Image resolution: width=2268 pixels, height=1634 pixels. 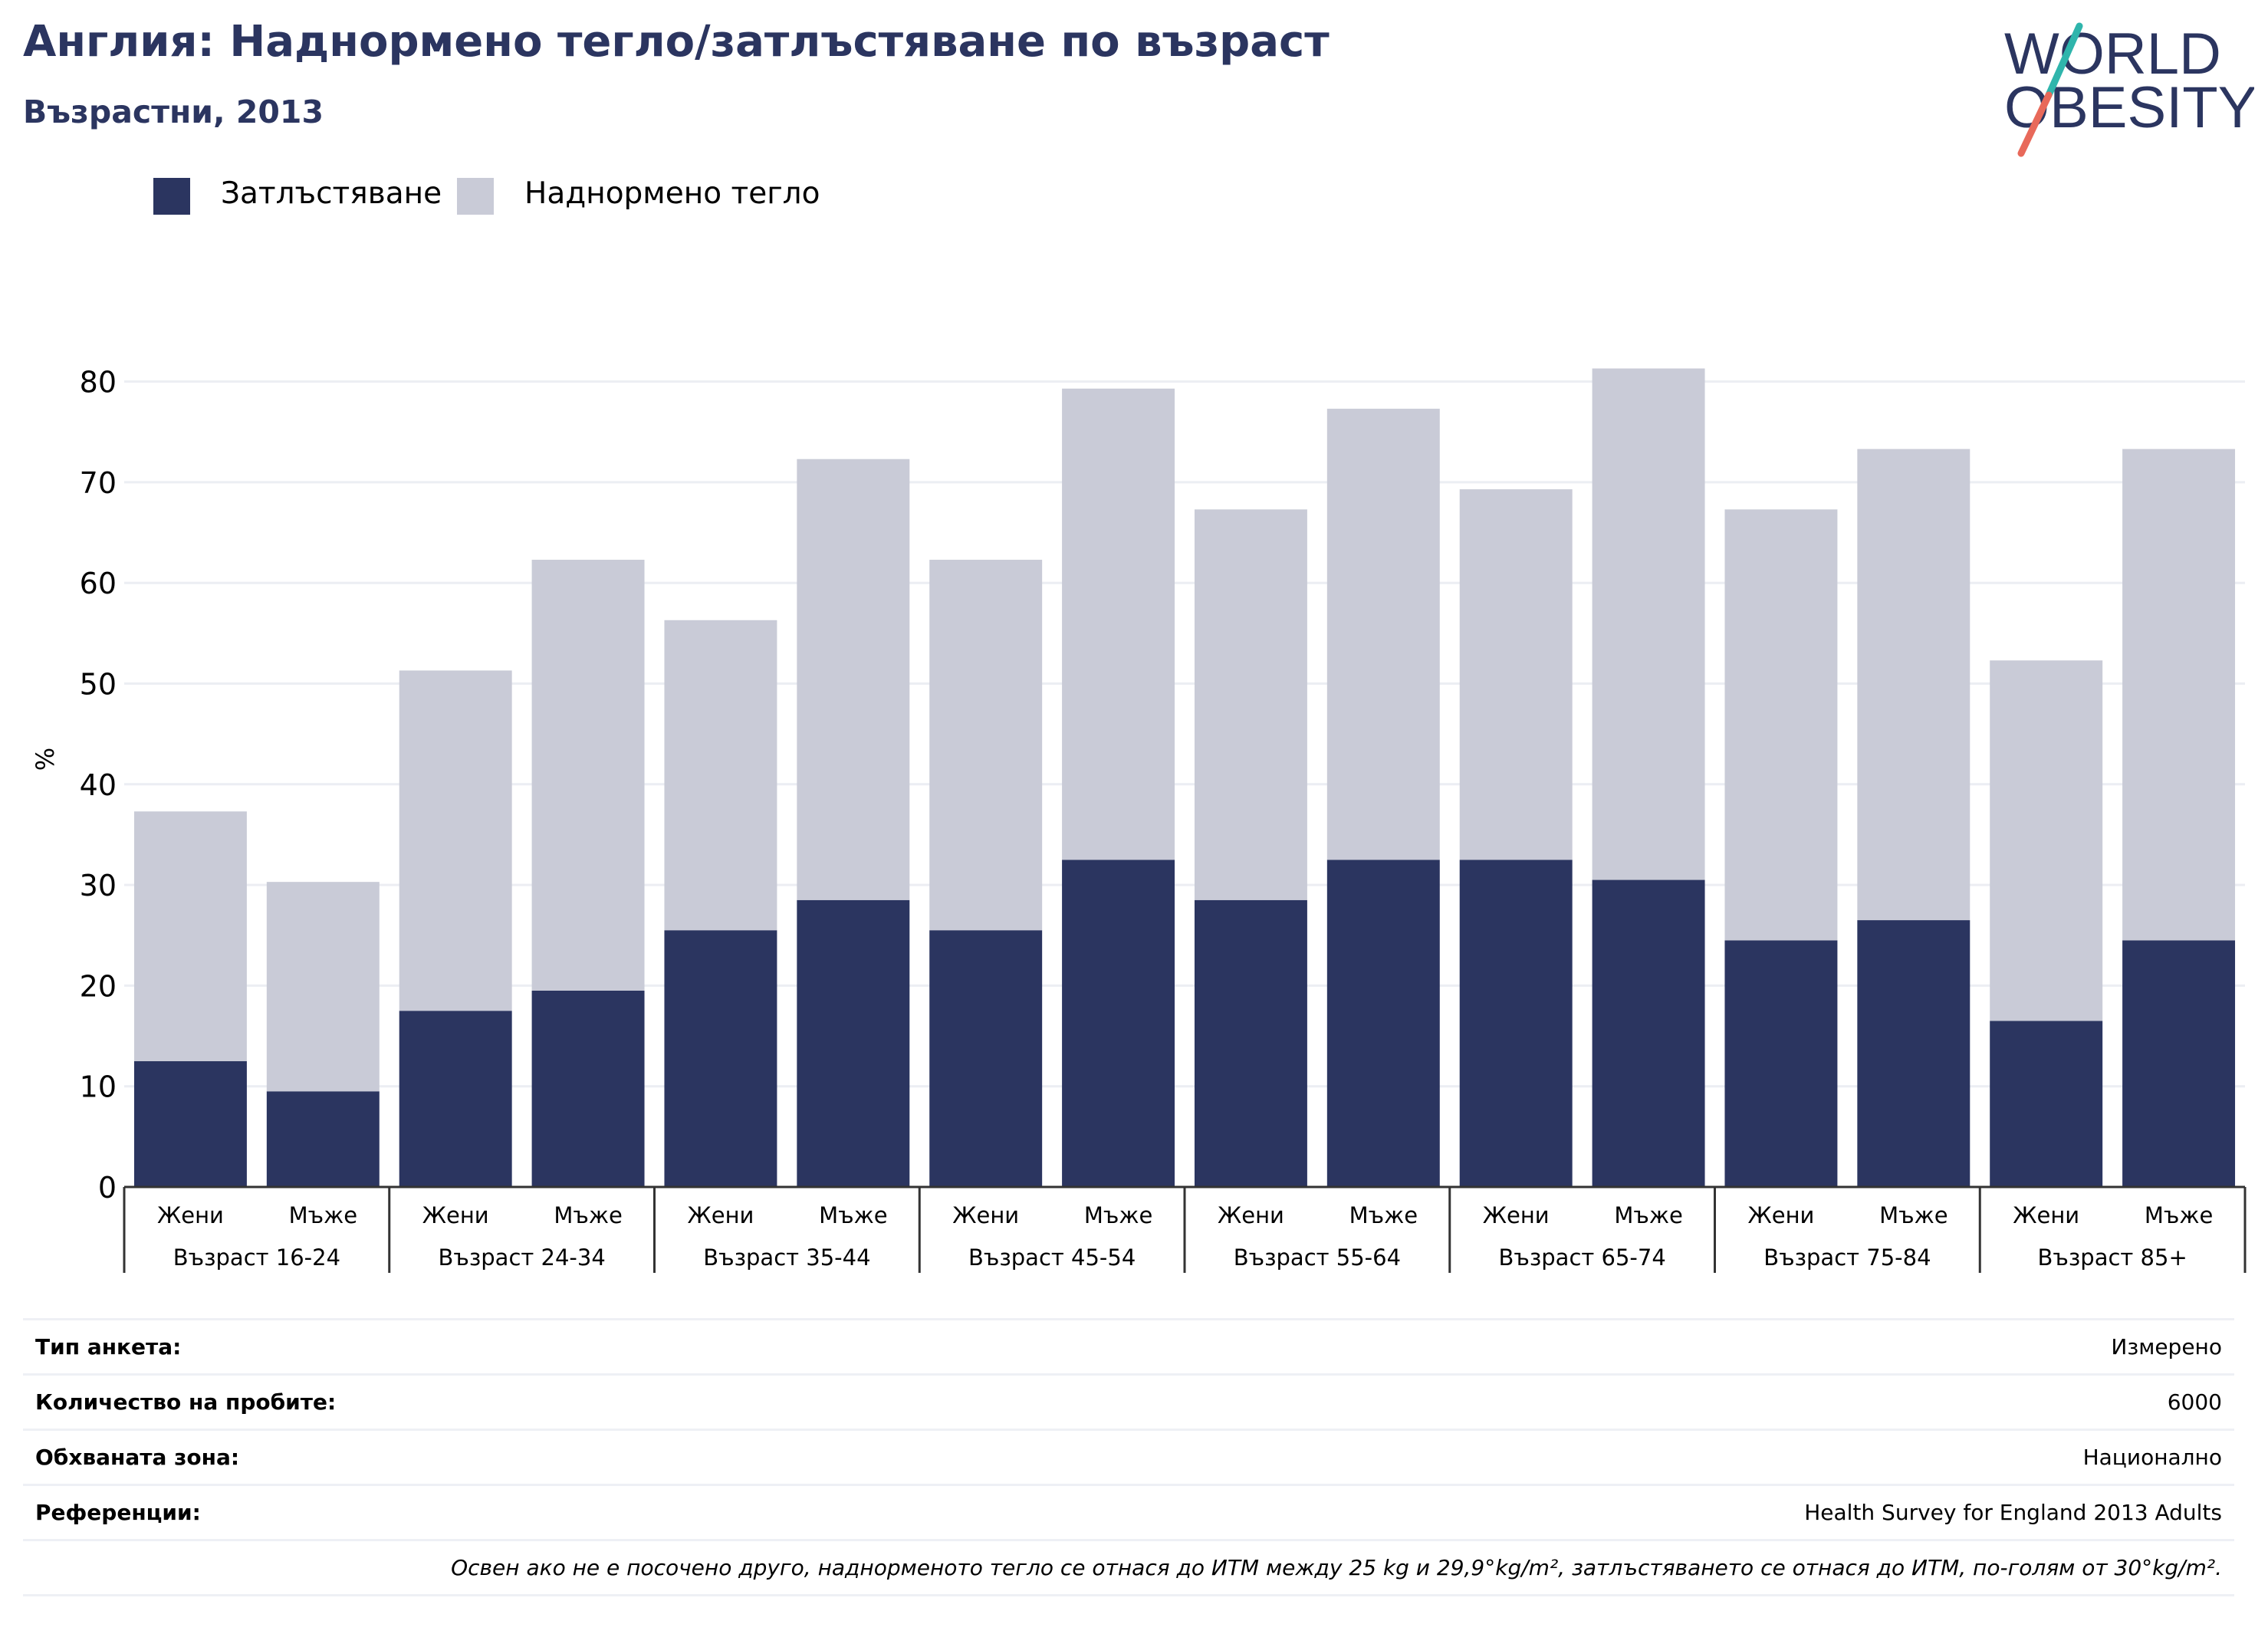 What do you see at coordinates (672, 194) in the screenshot?
I see `legend-label-overweight: Наднормено тегло` at bounding box center [672, 194].